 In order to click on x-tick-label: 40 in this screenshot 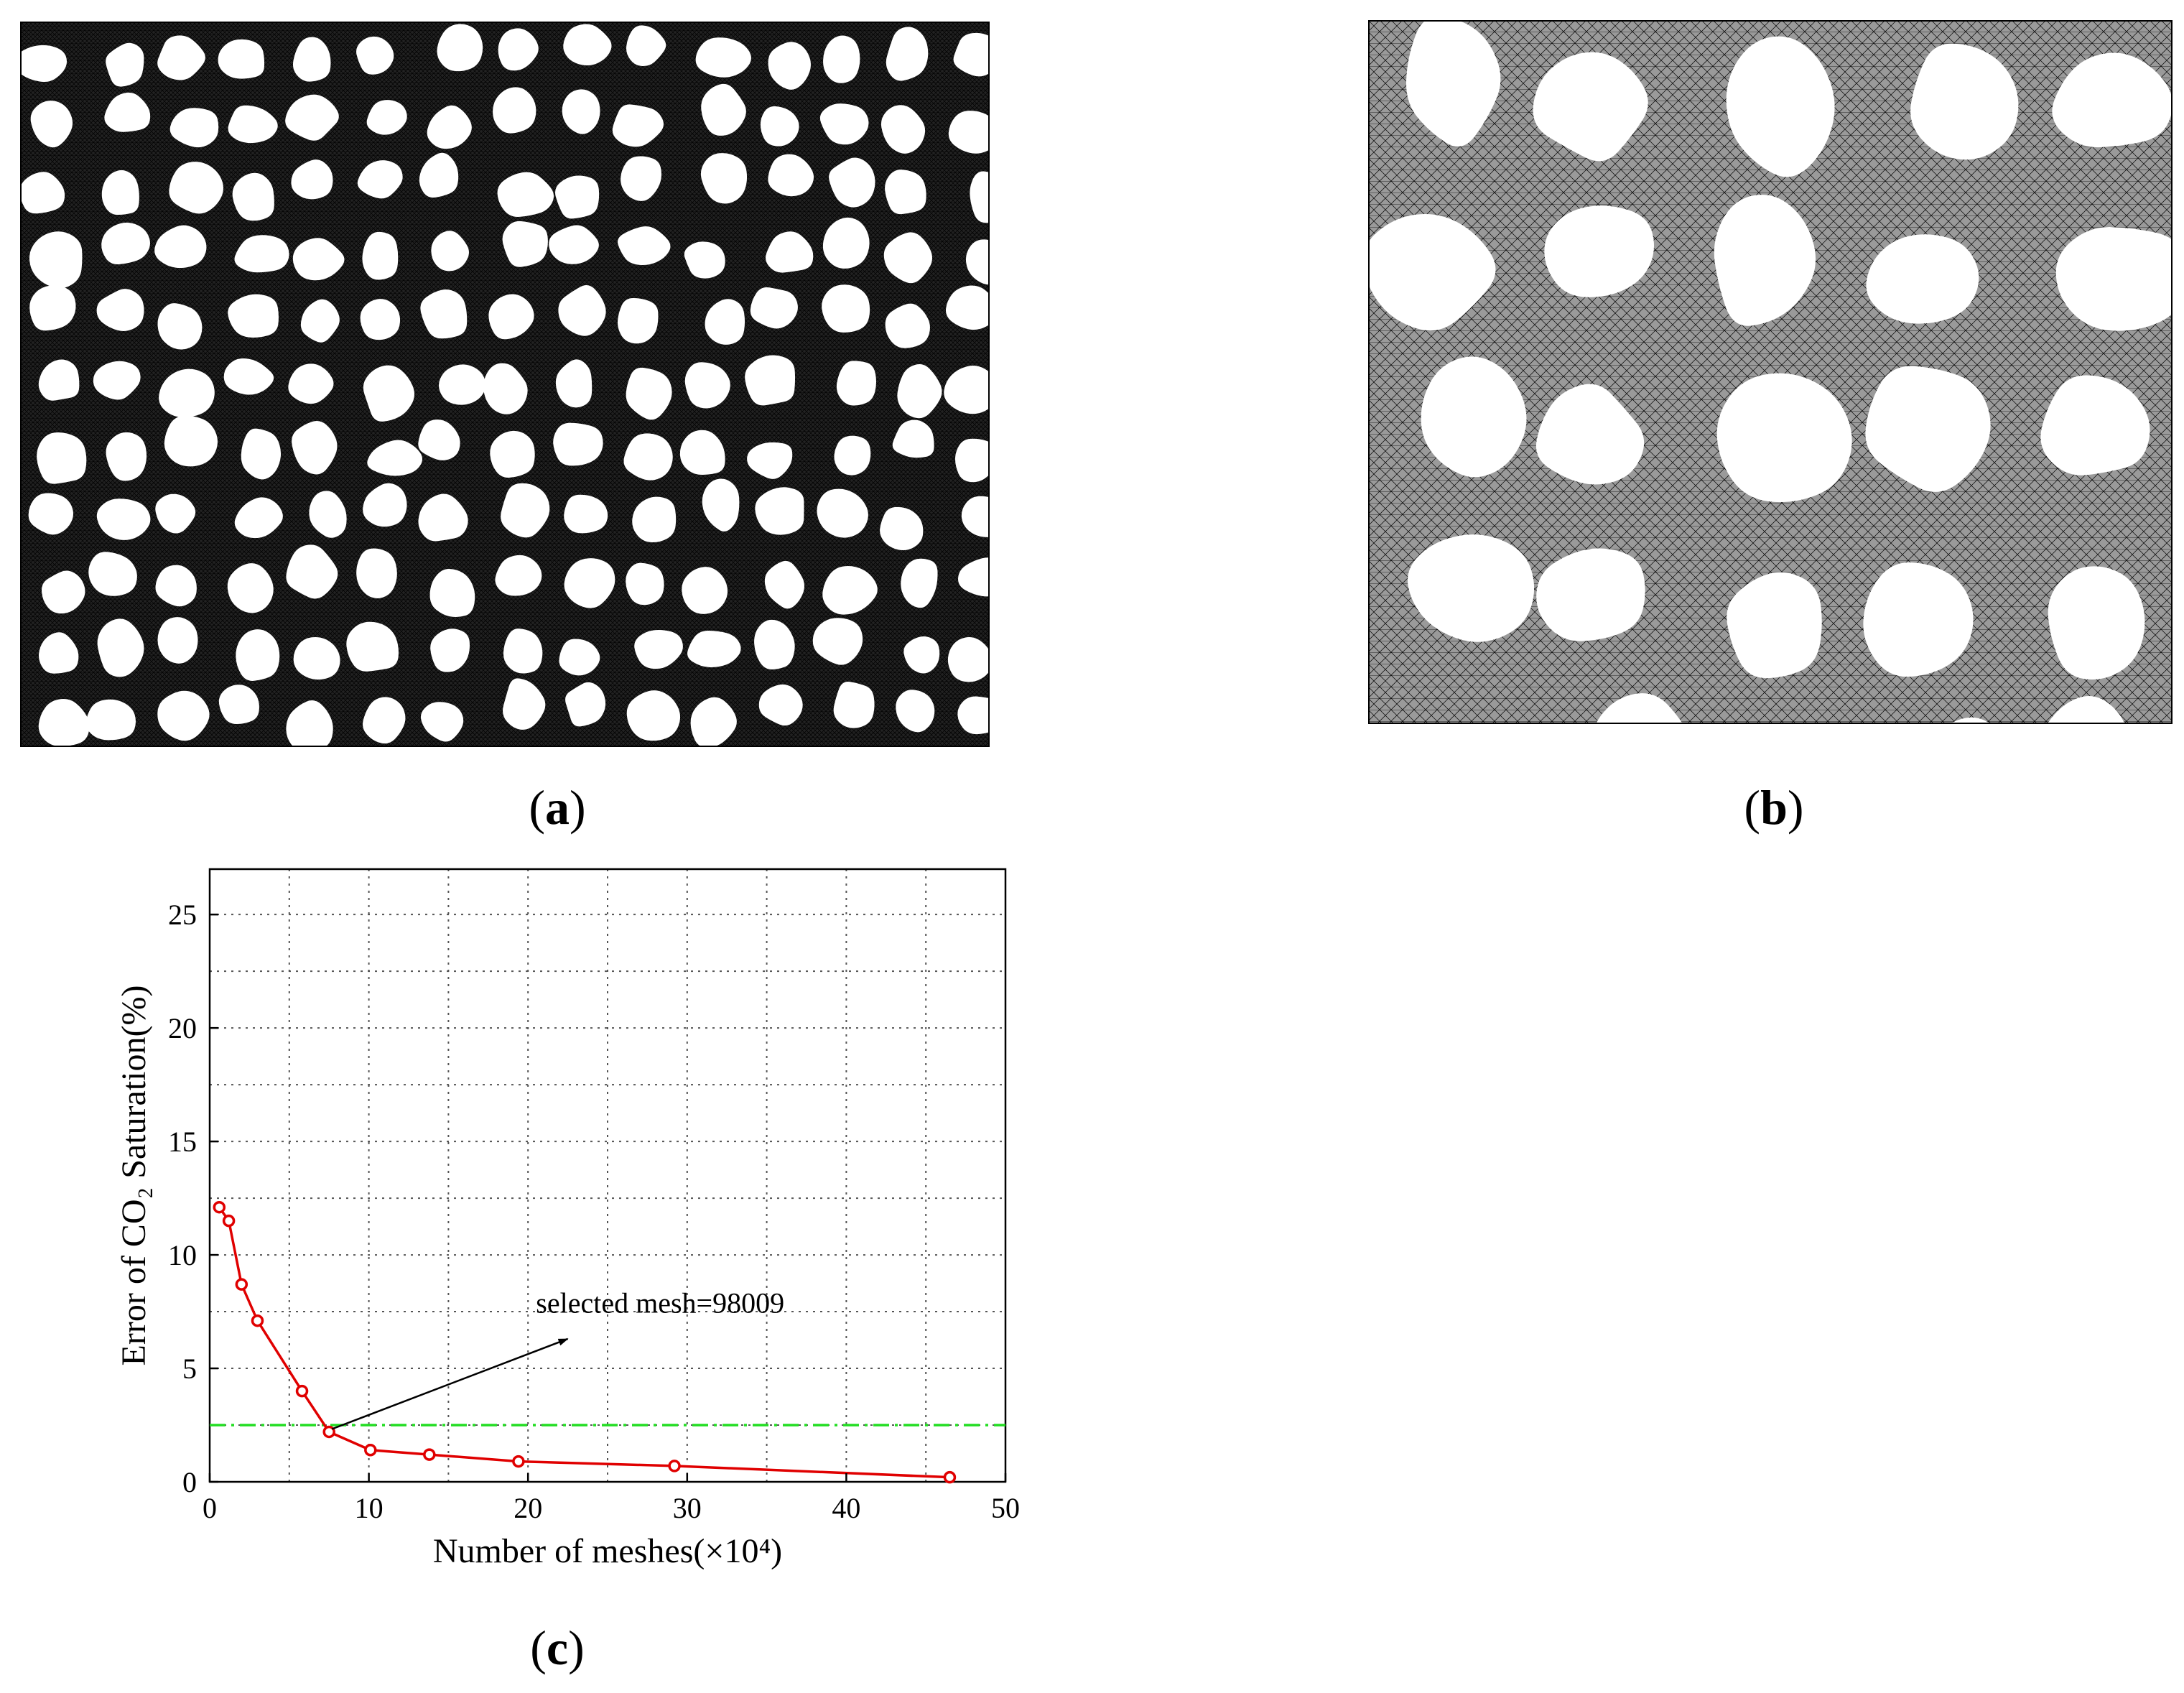, I will do `click(846, 1508)`.